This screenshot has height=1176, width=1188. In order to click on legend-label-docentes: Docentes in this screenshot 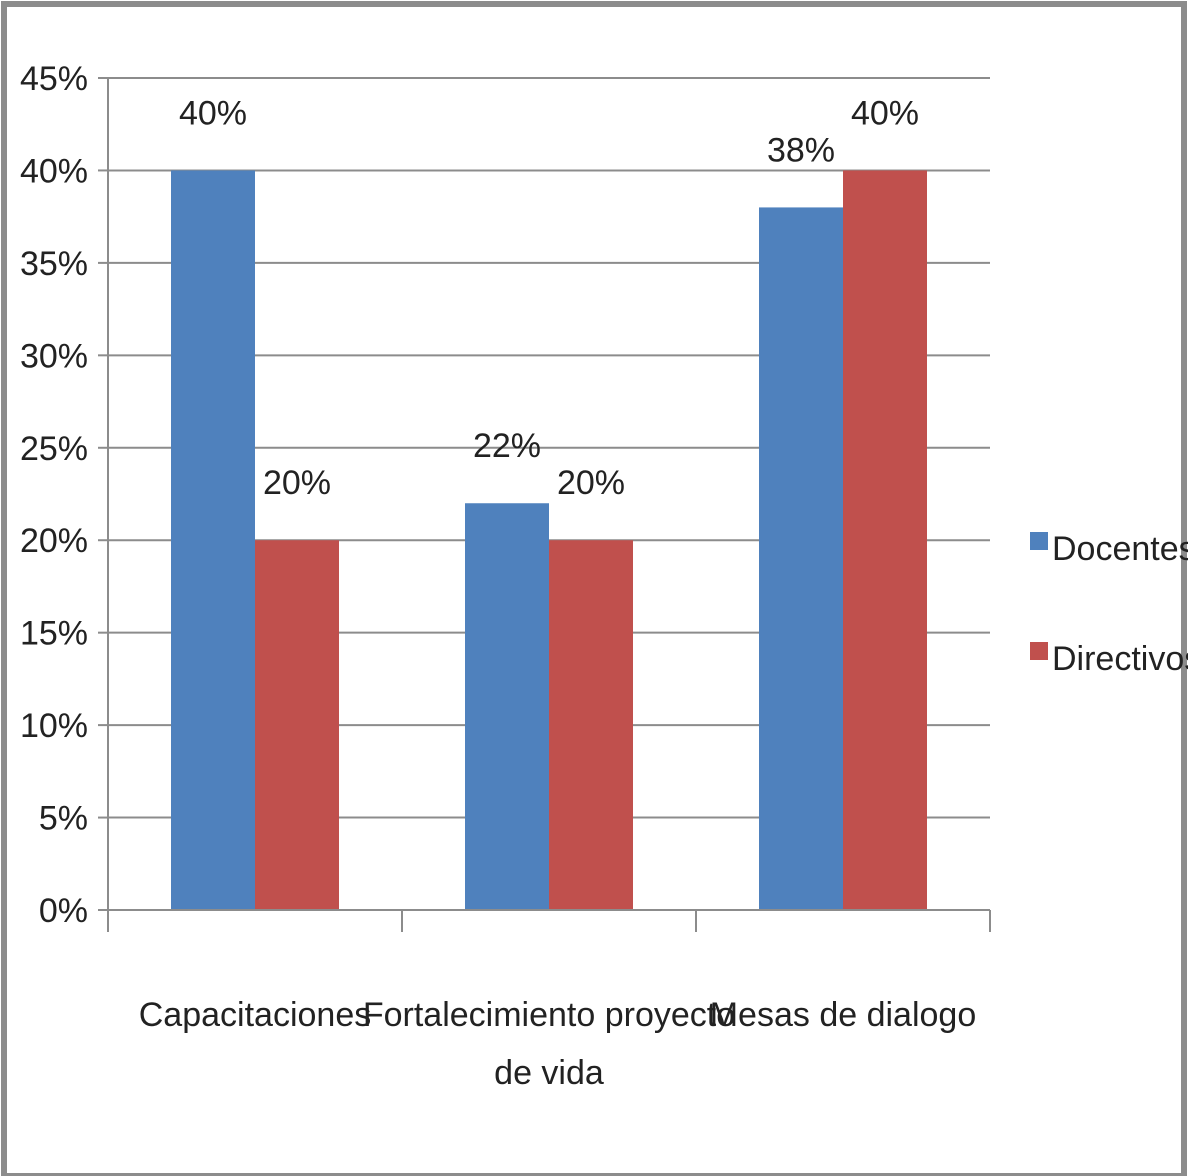, I will do `click(1120, 549)`.